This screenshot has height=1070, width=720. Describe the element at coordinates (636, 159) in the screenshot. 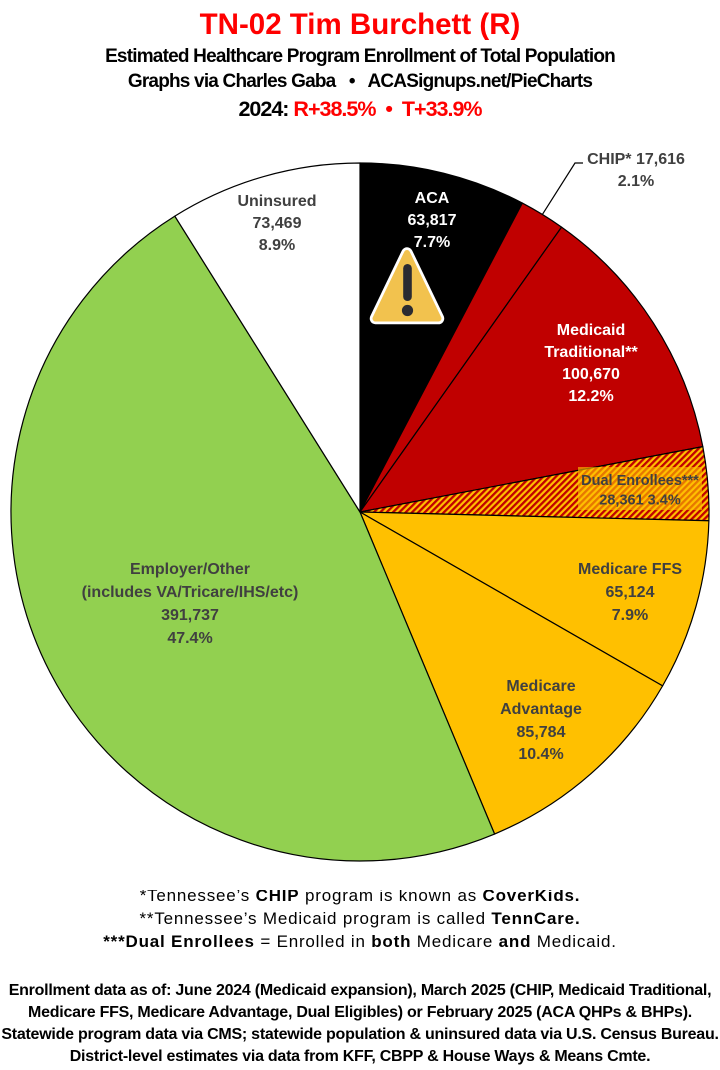

I see `svg-text: CHIP* 17,616` at that location.